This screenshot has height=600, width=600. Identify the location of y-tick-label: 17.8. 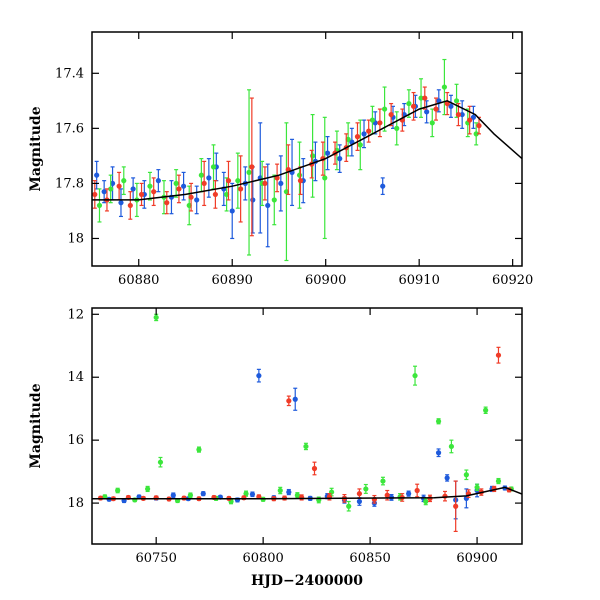
(69, 183).